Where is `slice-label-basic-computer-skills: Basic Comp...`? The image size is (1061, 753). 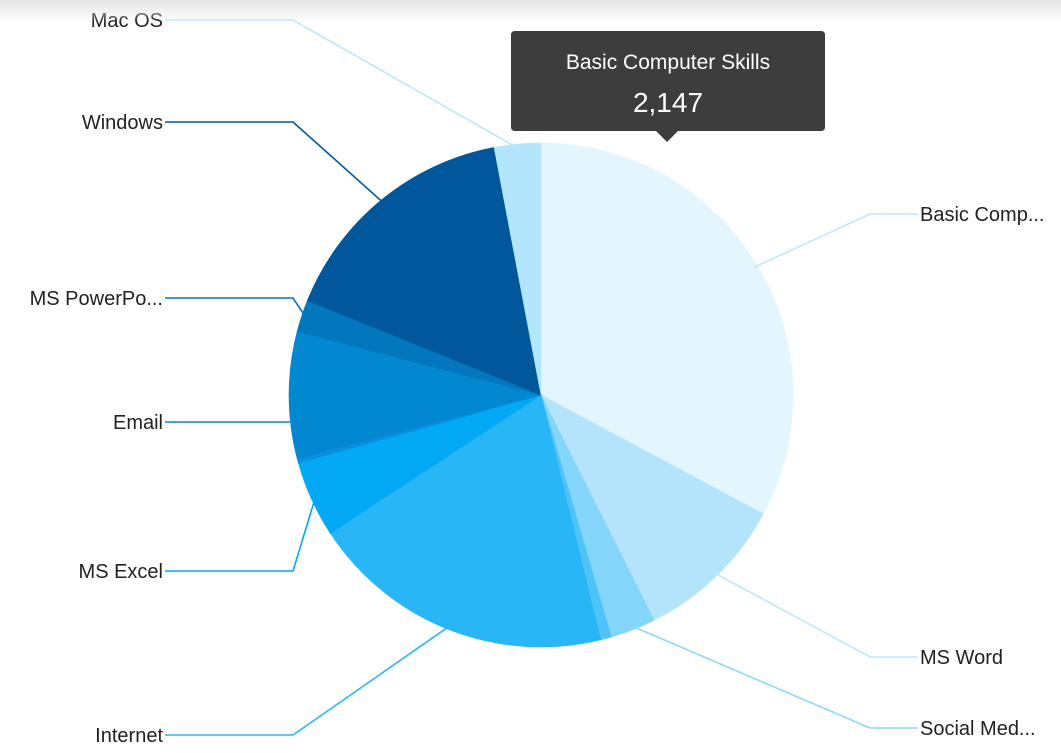 slice-label-basic-computer-skills: Basic Comp... is located at coordinates (982, 215).